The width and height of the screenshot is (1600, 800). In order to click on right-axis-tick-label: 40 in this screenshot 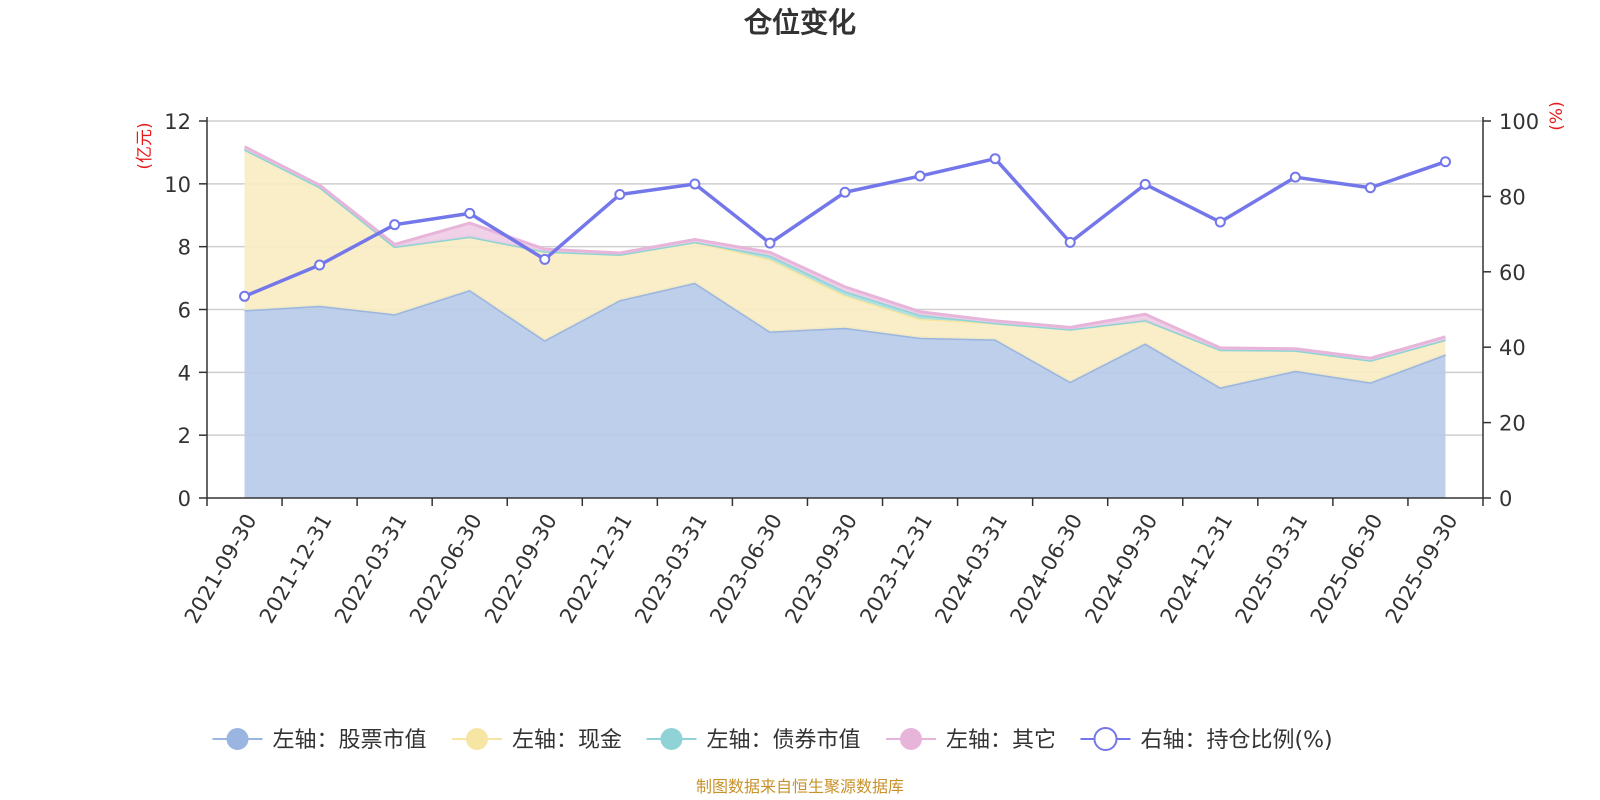, I will do `click(1512, 348)`.